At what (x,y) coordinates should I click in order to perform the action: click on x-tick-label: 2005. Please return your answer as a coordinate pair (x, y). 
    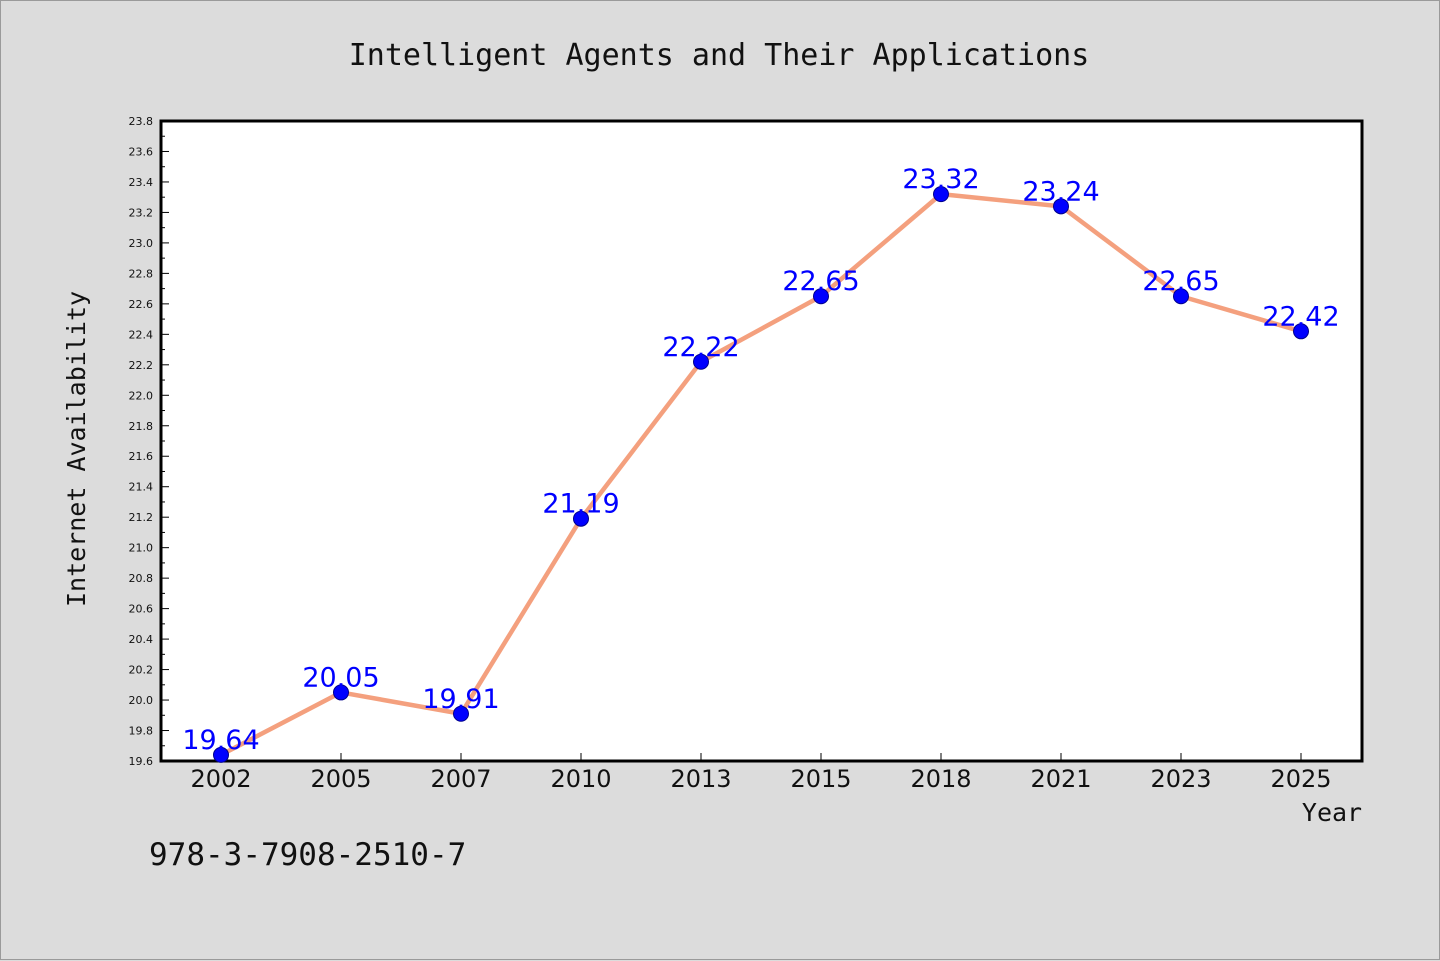
    Looking at the image, I should click on (340, 779).